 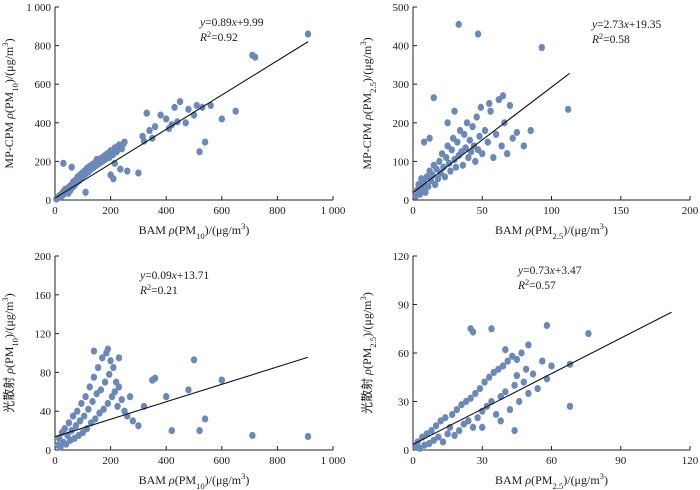 What do you see at coordinates (690, 461) in the screenshot?
I see `x-tick-label: 120` at bounding box center [690, 461].